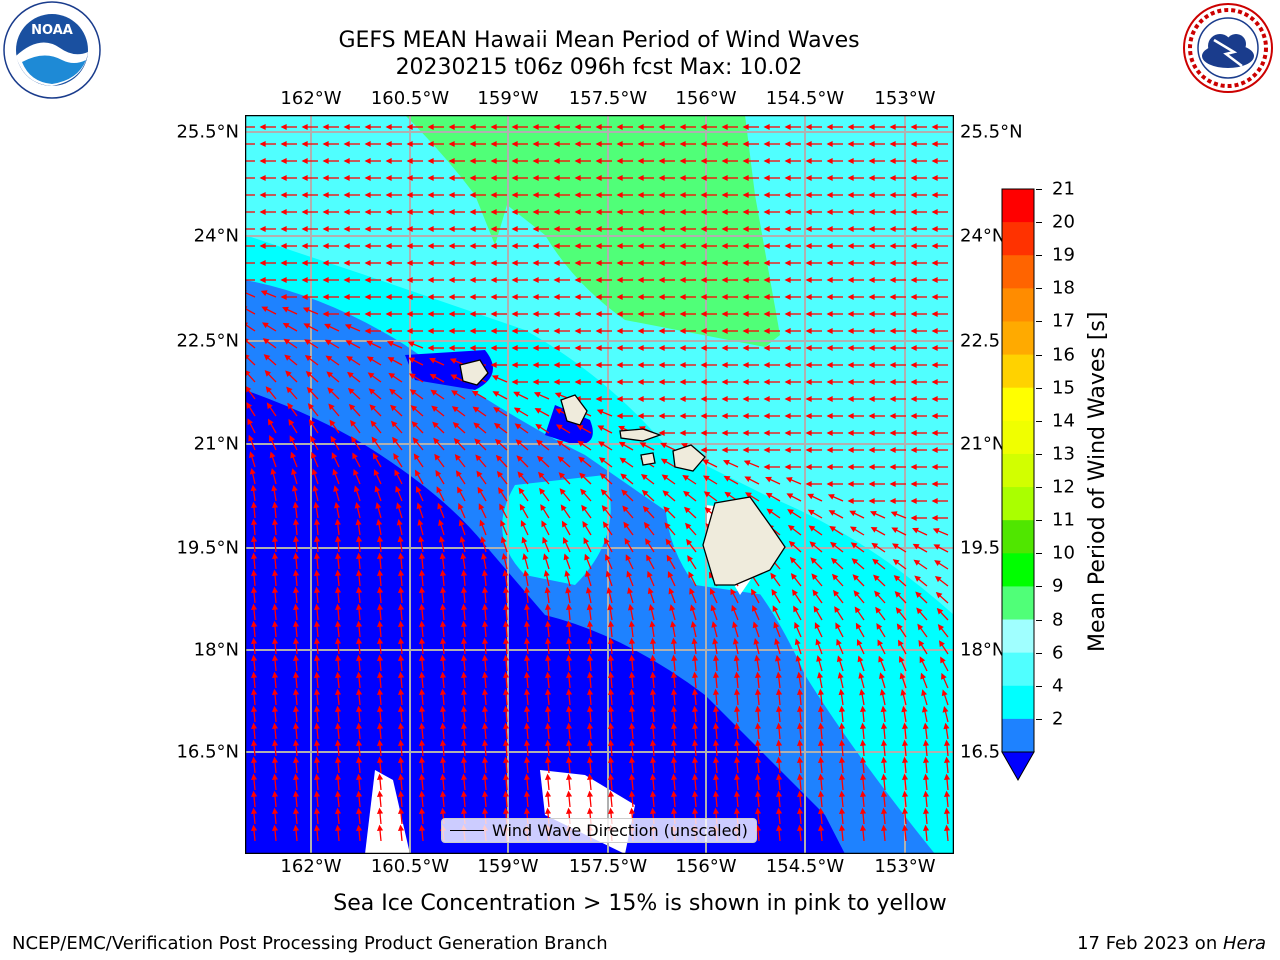  Describe the element at coordinates (1018, 272) in the screenshot. I see `colorbar-segment` at that location.